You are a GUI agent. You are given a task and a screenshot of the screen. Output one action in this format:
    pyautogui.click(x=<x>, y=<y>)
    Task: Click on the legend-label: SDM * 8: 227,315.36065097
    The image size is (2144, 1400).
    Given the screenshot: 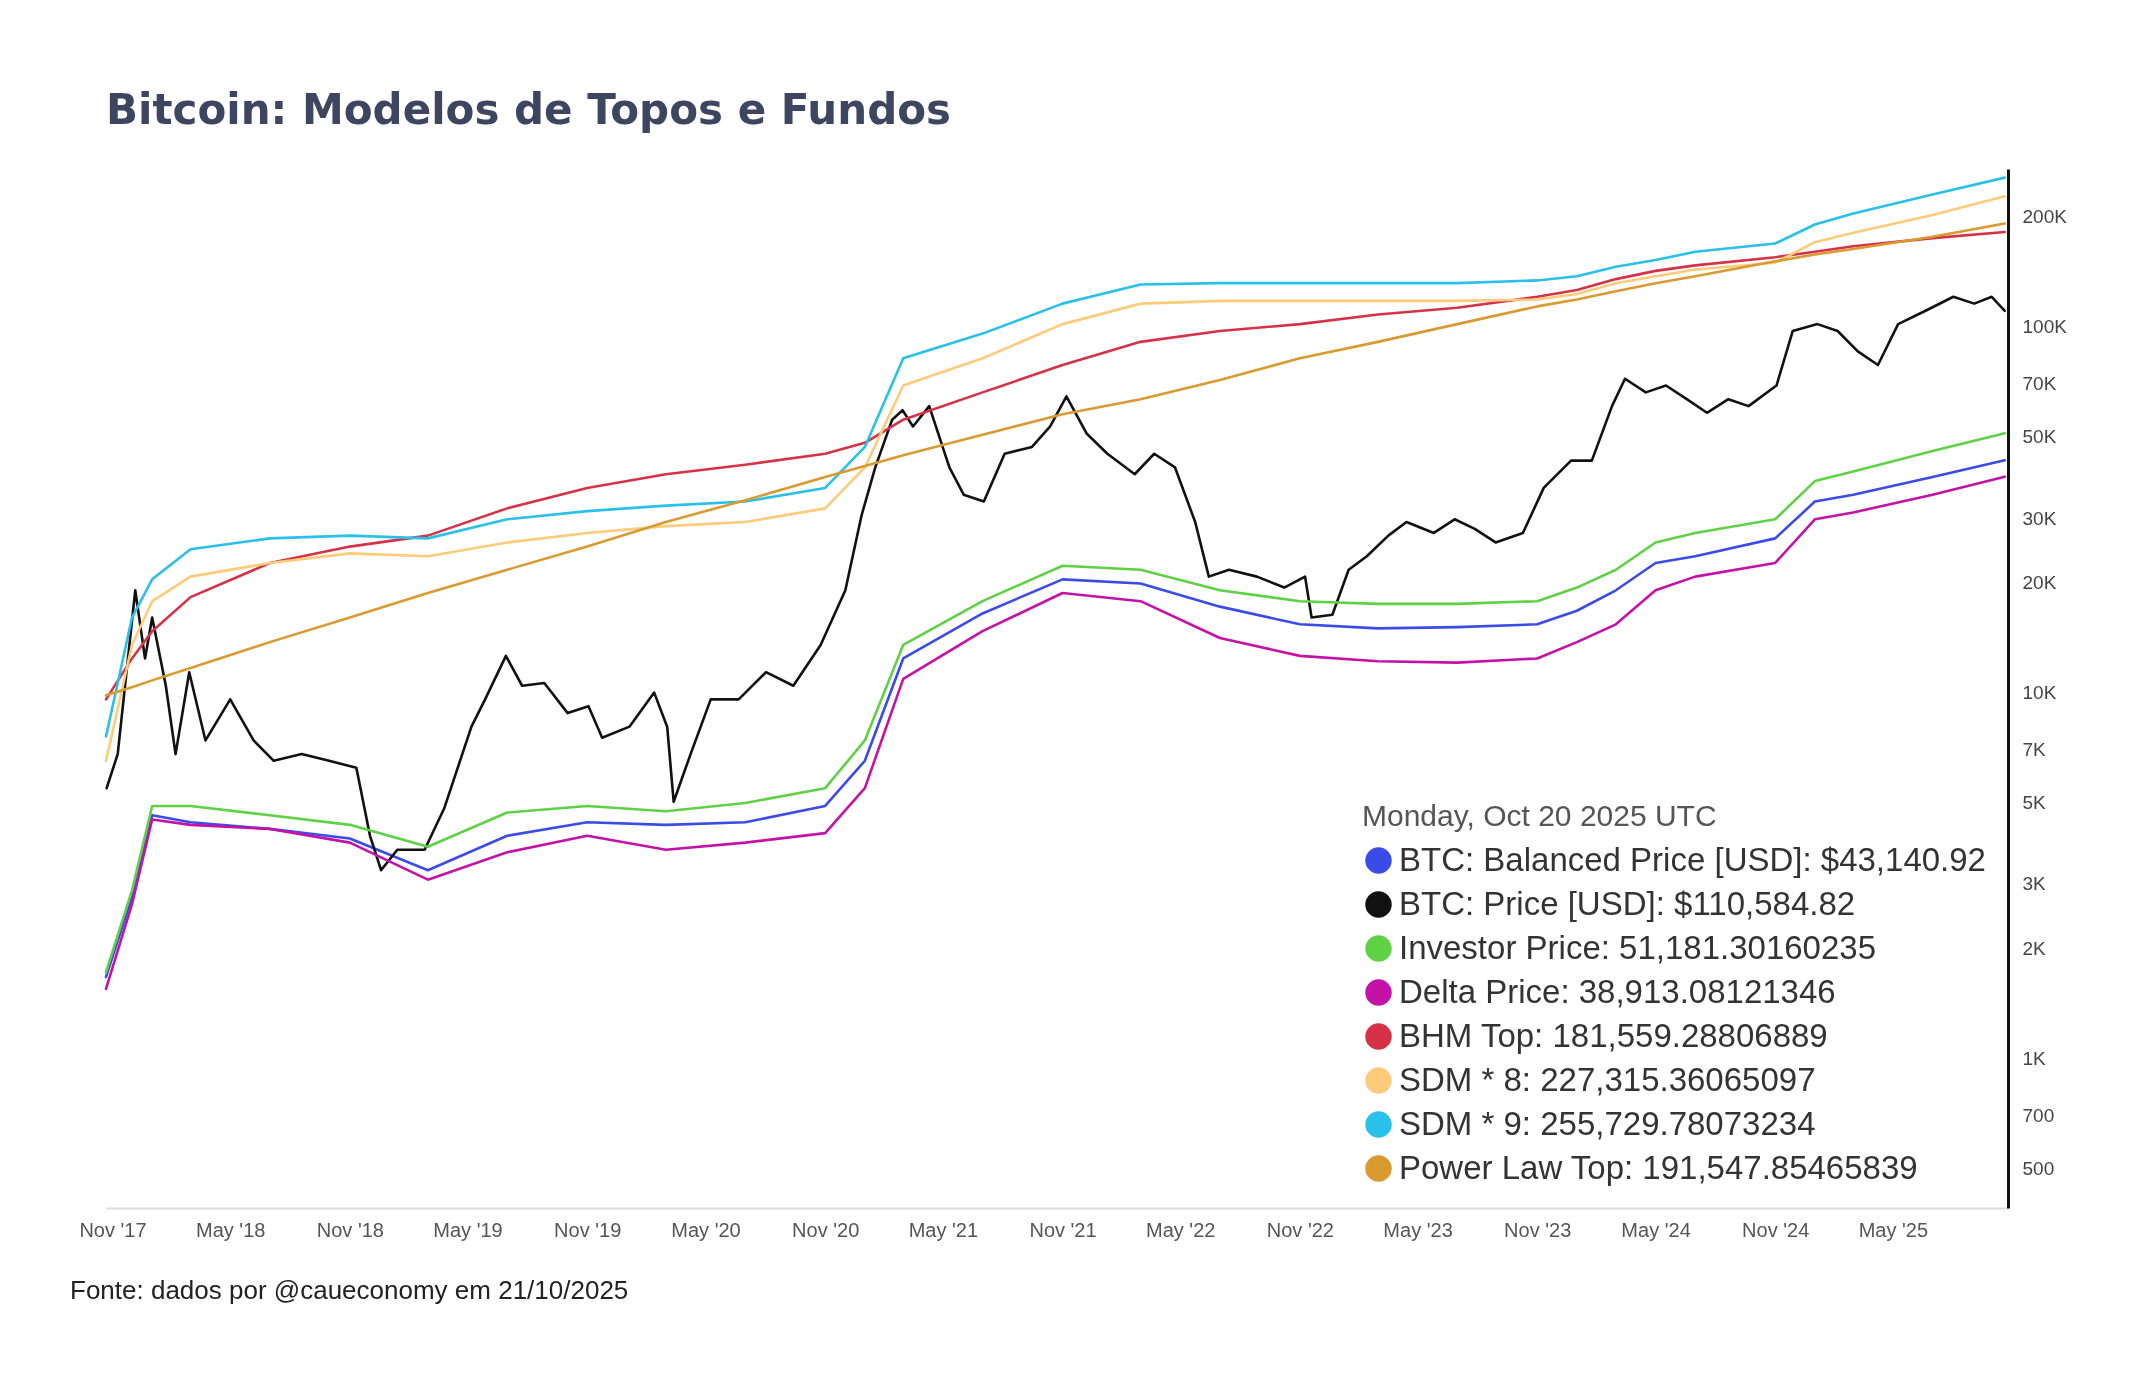 What is the action you would take?
    pyautogui.click(x=1607, y=1079)
    